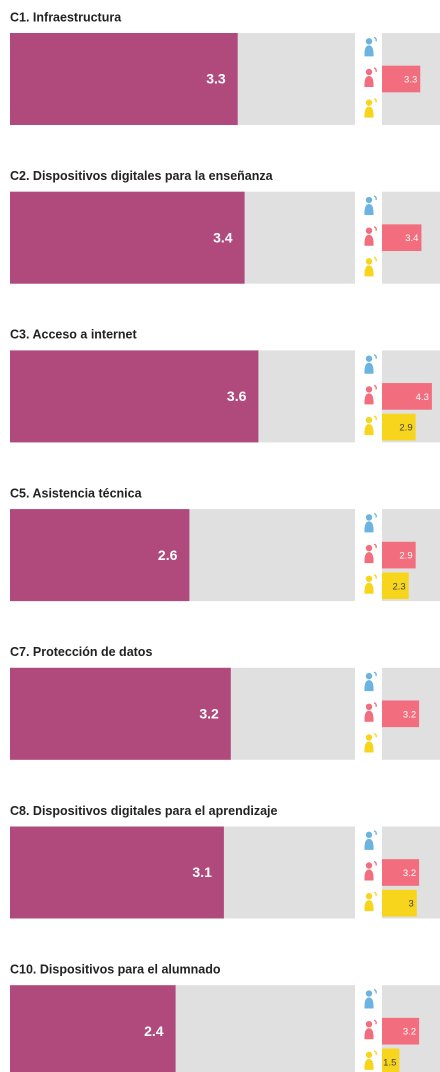 The image size is (440, 1072). What do you see at coordinates (81, 652) in the screenshot?
I see `panel-title: C7. Protección de datos` at bounding box center [81, 652].